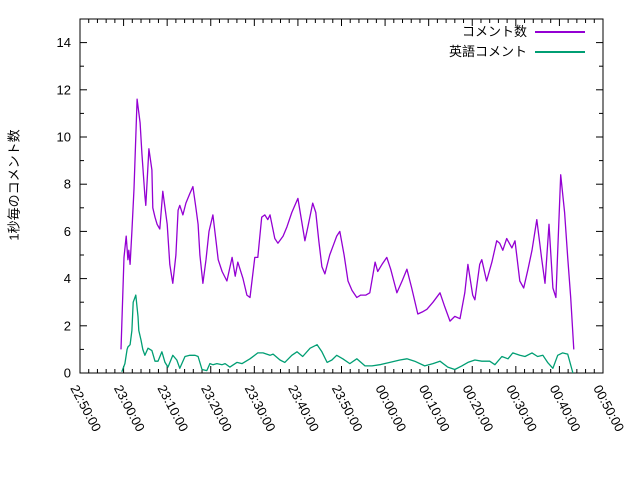 The width and height of the screenshot is (640, 480). I want to click on x-tick-label: 00:20:00, so click(478, 408).